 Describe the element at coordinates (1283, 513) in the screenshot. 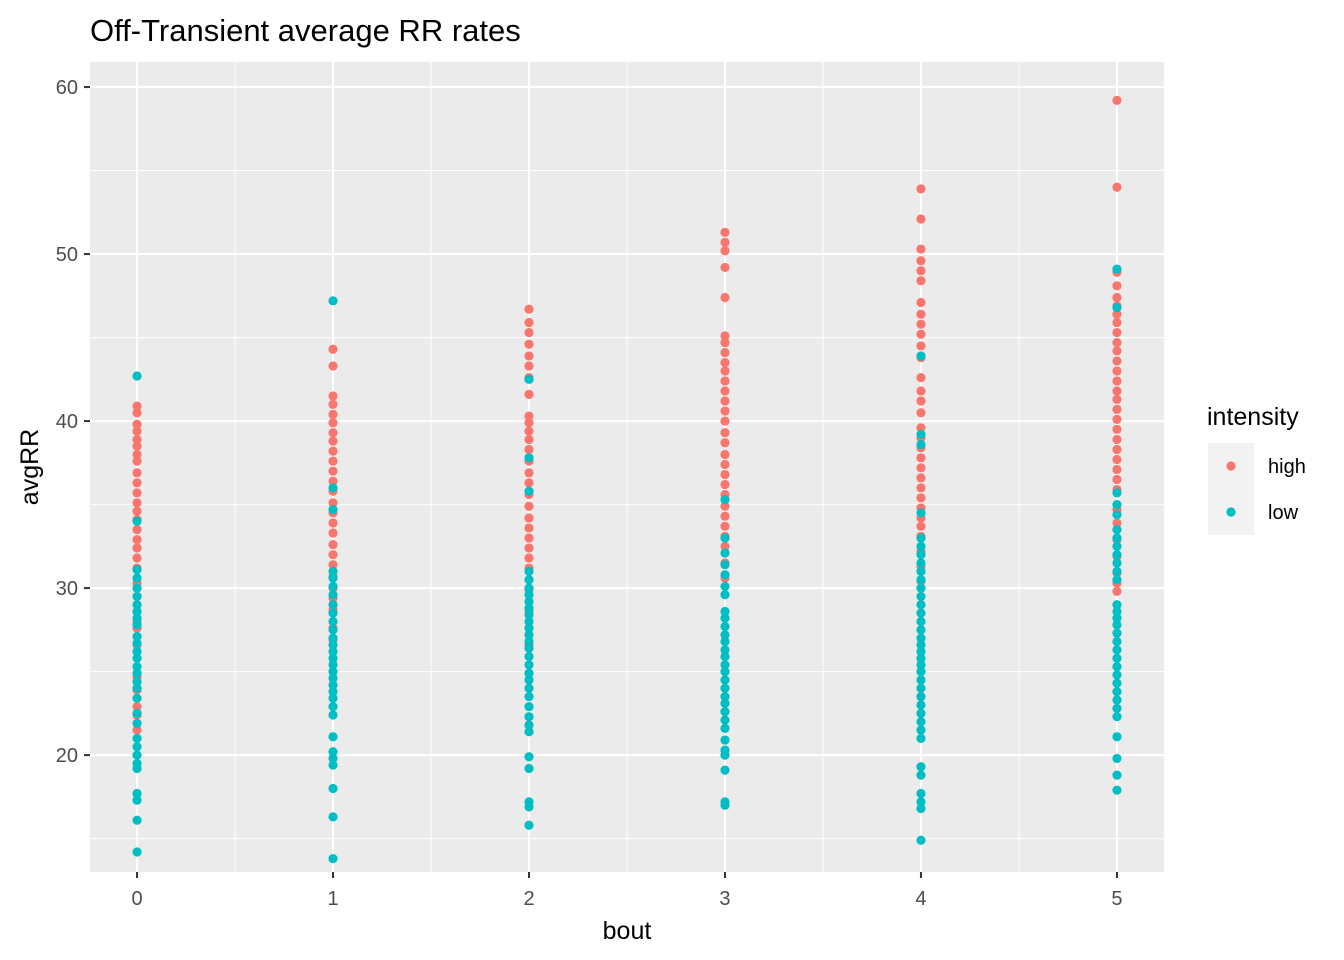

I see `legend-label-low: low` at that location.